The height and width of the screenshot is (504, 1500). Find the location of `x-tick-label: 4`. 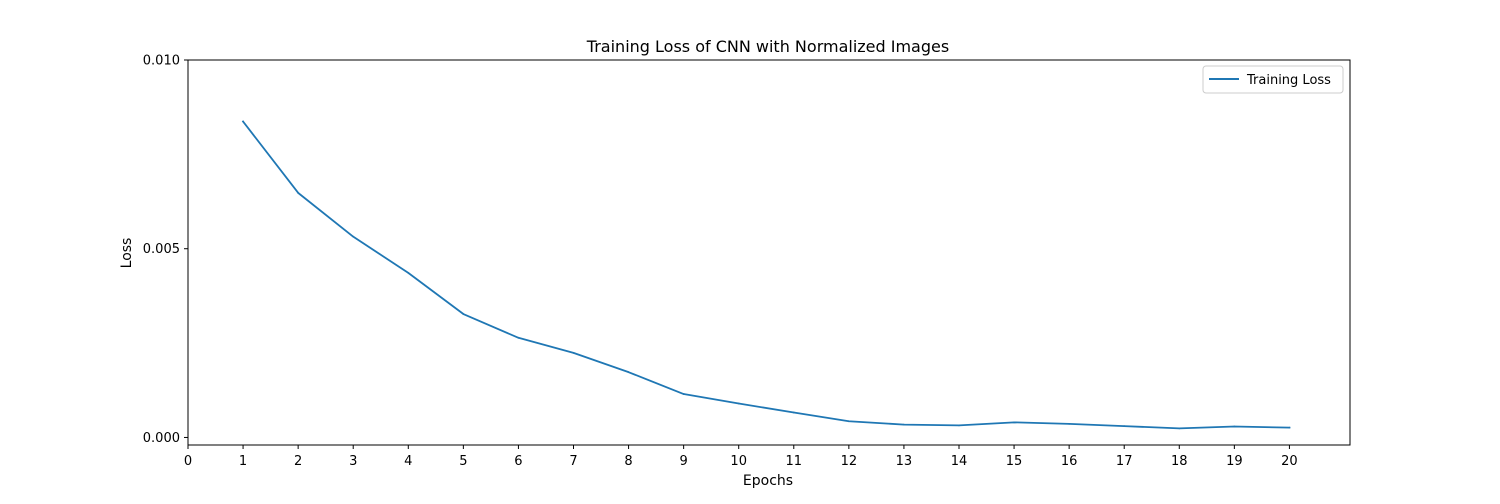

x-tick-label: 4 is located at coordinates (408, 461).